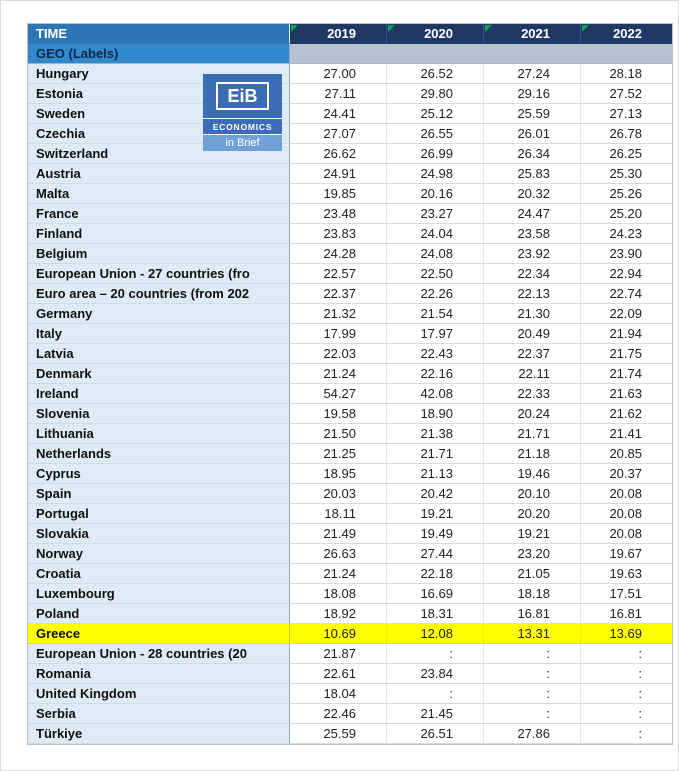  I want to click on value-cell: 26.34, so click(532, 154).